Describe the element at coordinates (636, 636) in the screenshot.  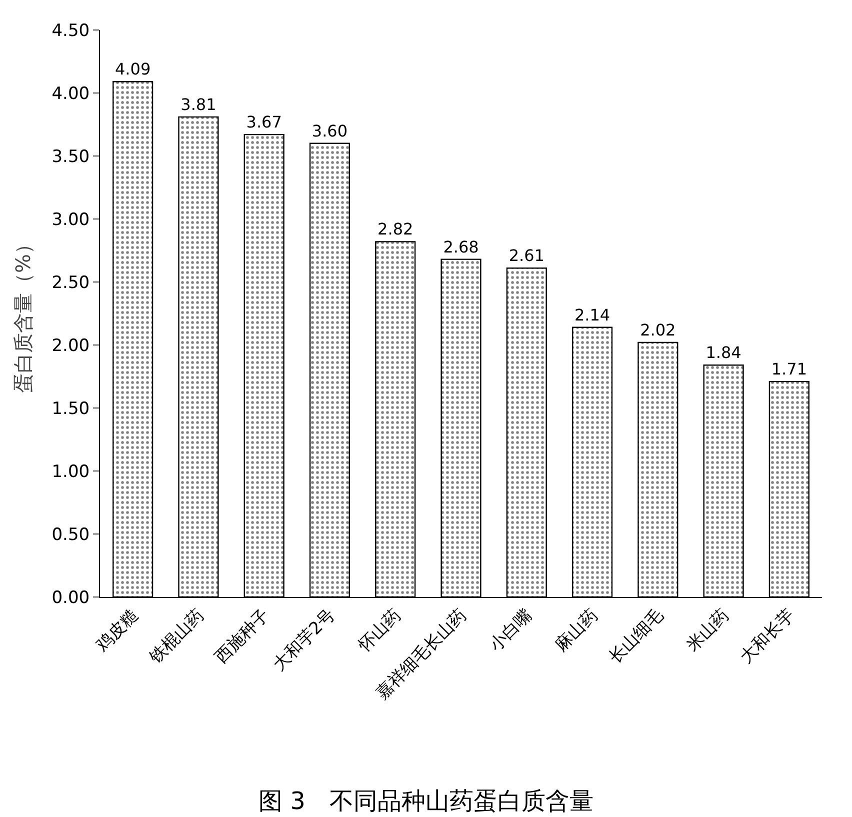
I see `x-tick-label: 长山细毛` at that location.